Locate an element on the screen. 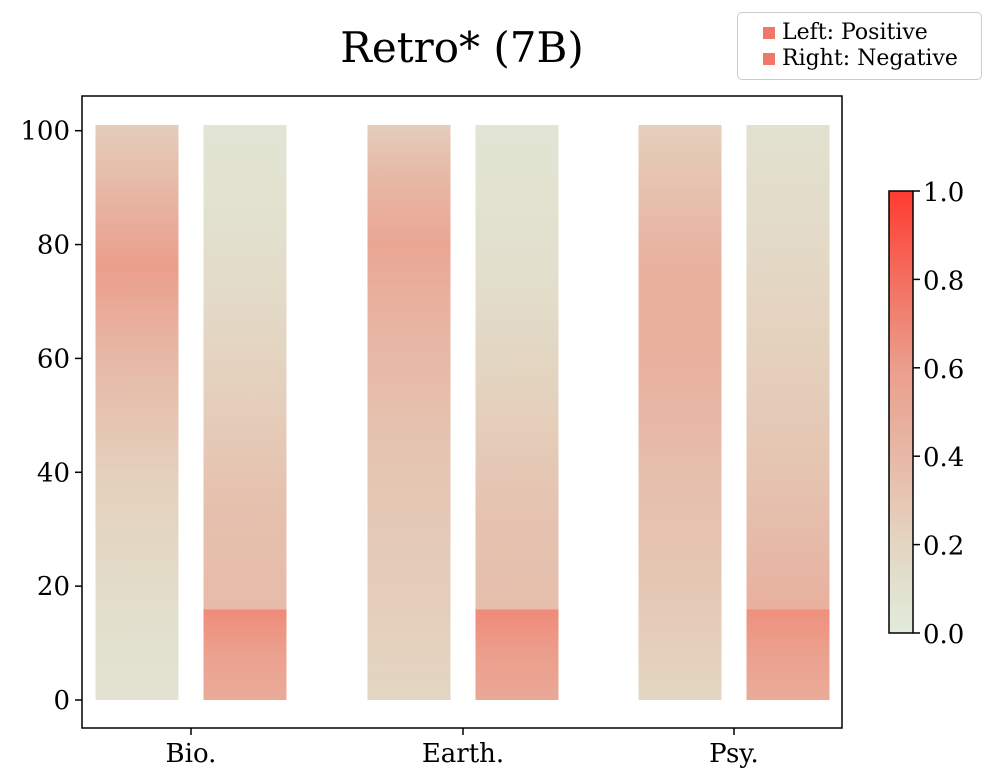 This screenshot has width=996, height=784. bar-earth-negative is located at coordinates (517, 412).